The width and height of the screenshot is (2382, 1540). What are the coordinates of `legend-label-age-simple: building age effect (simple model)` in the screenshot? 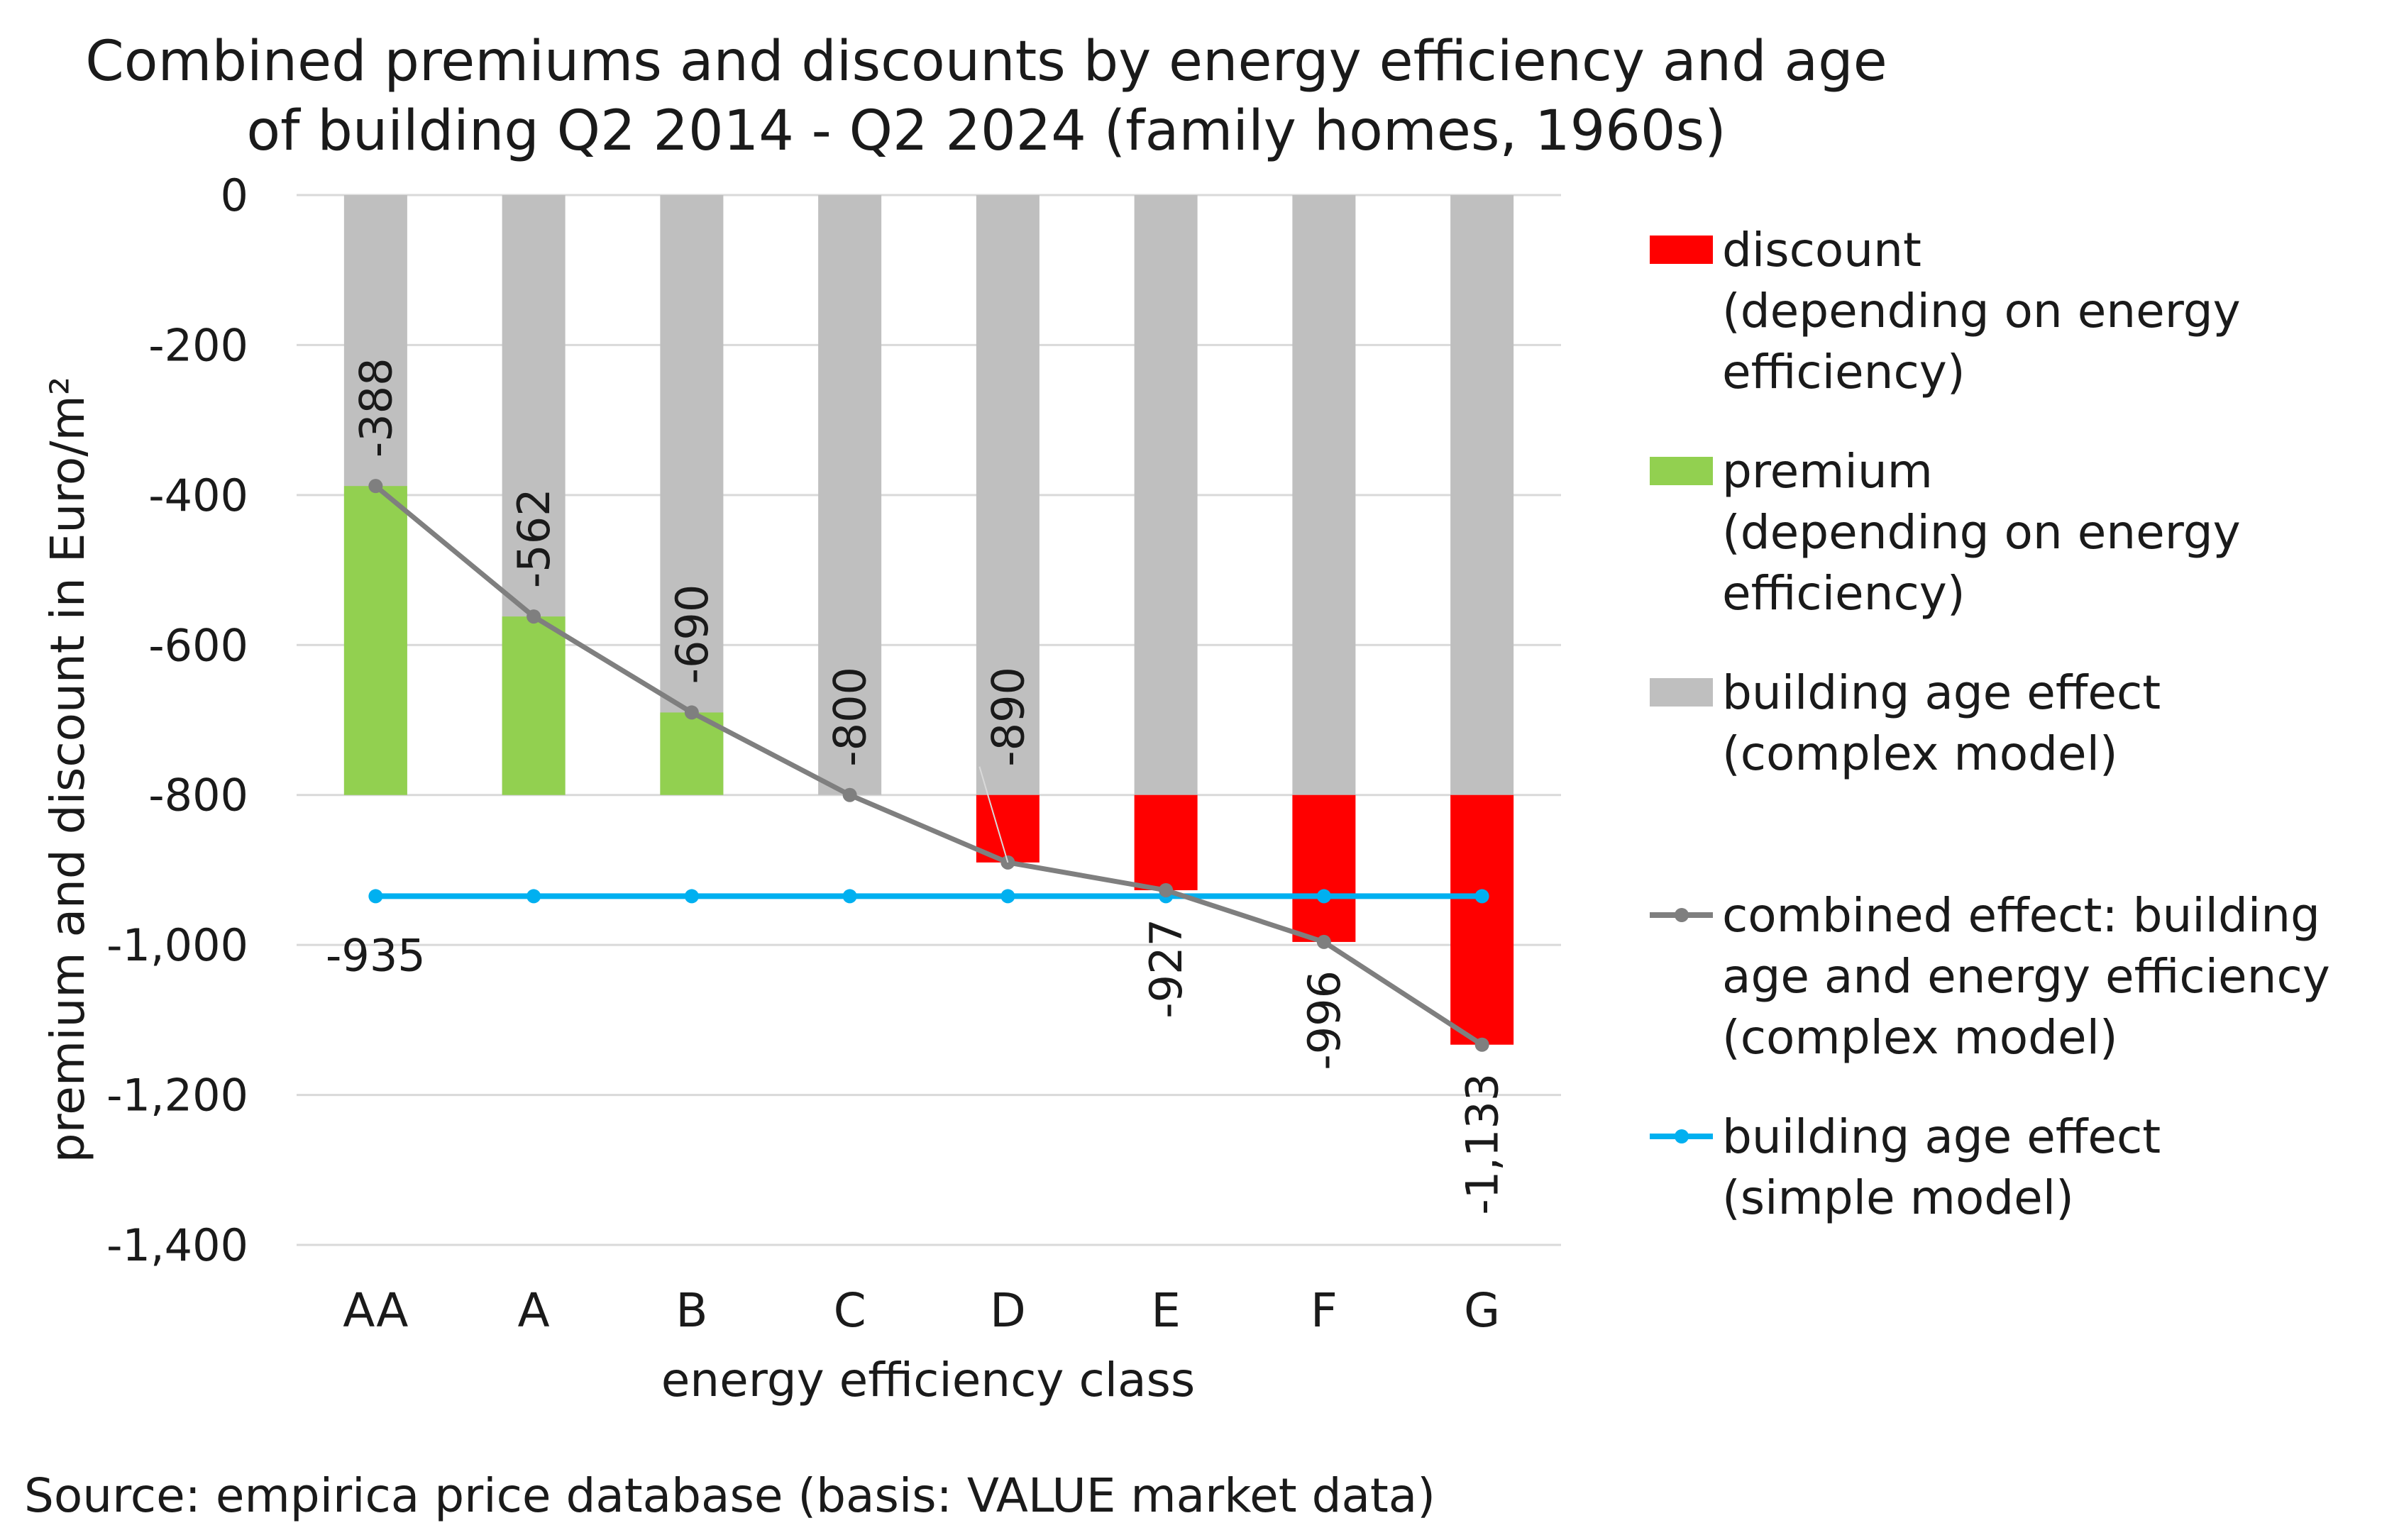 It's located at (1941, 1168).